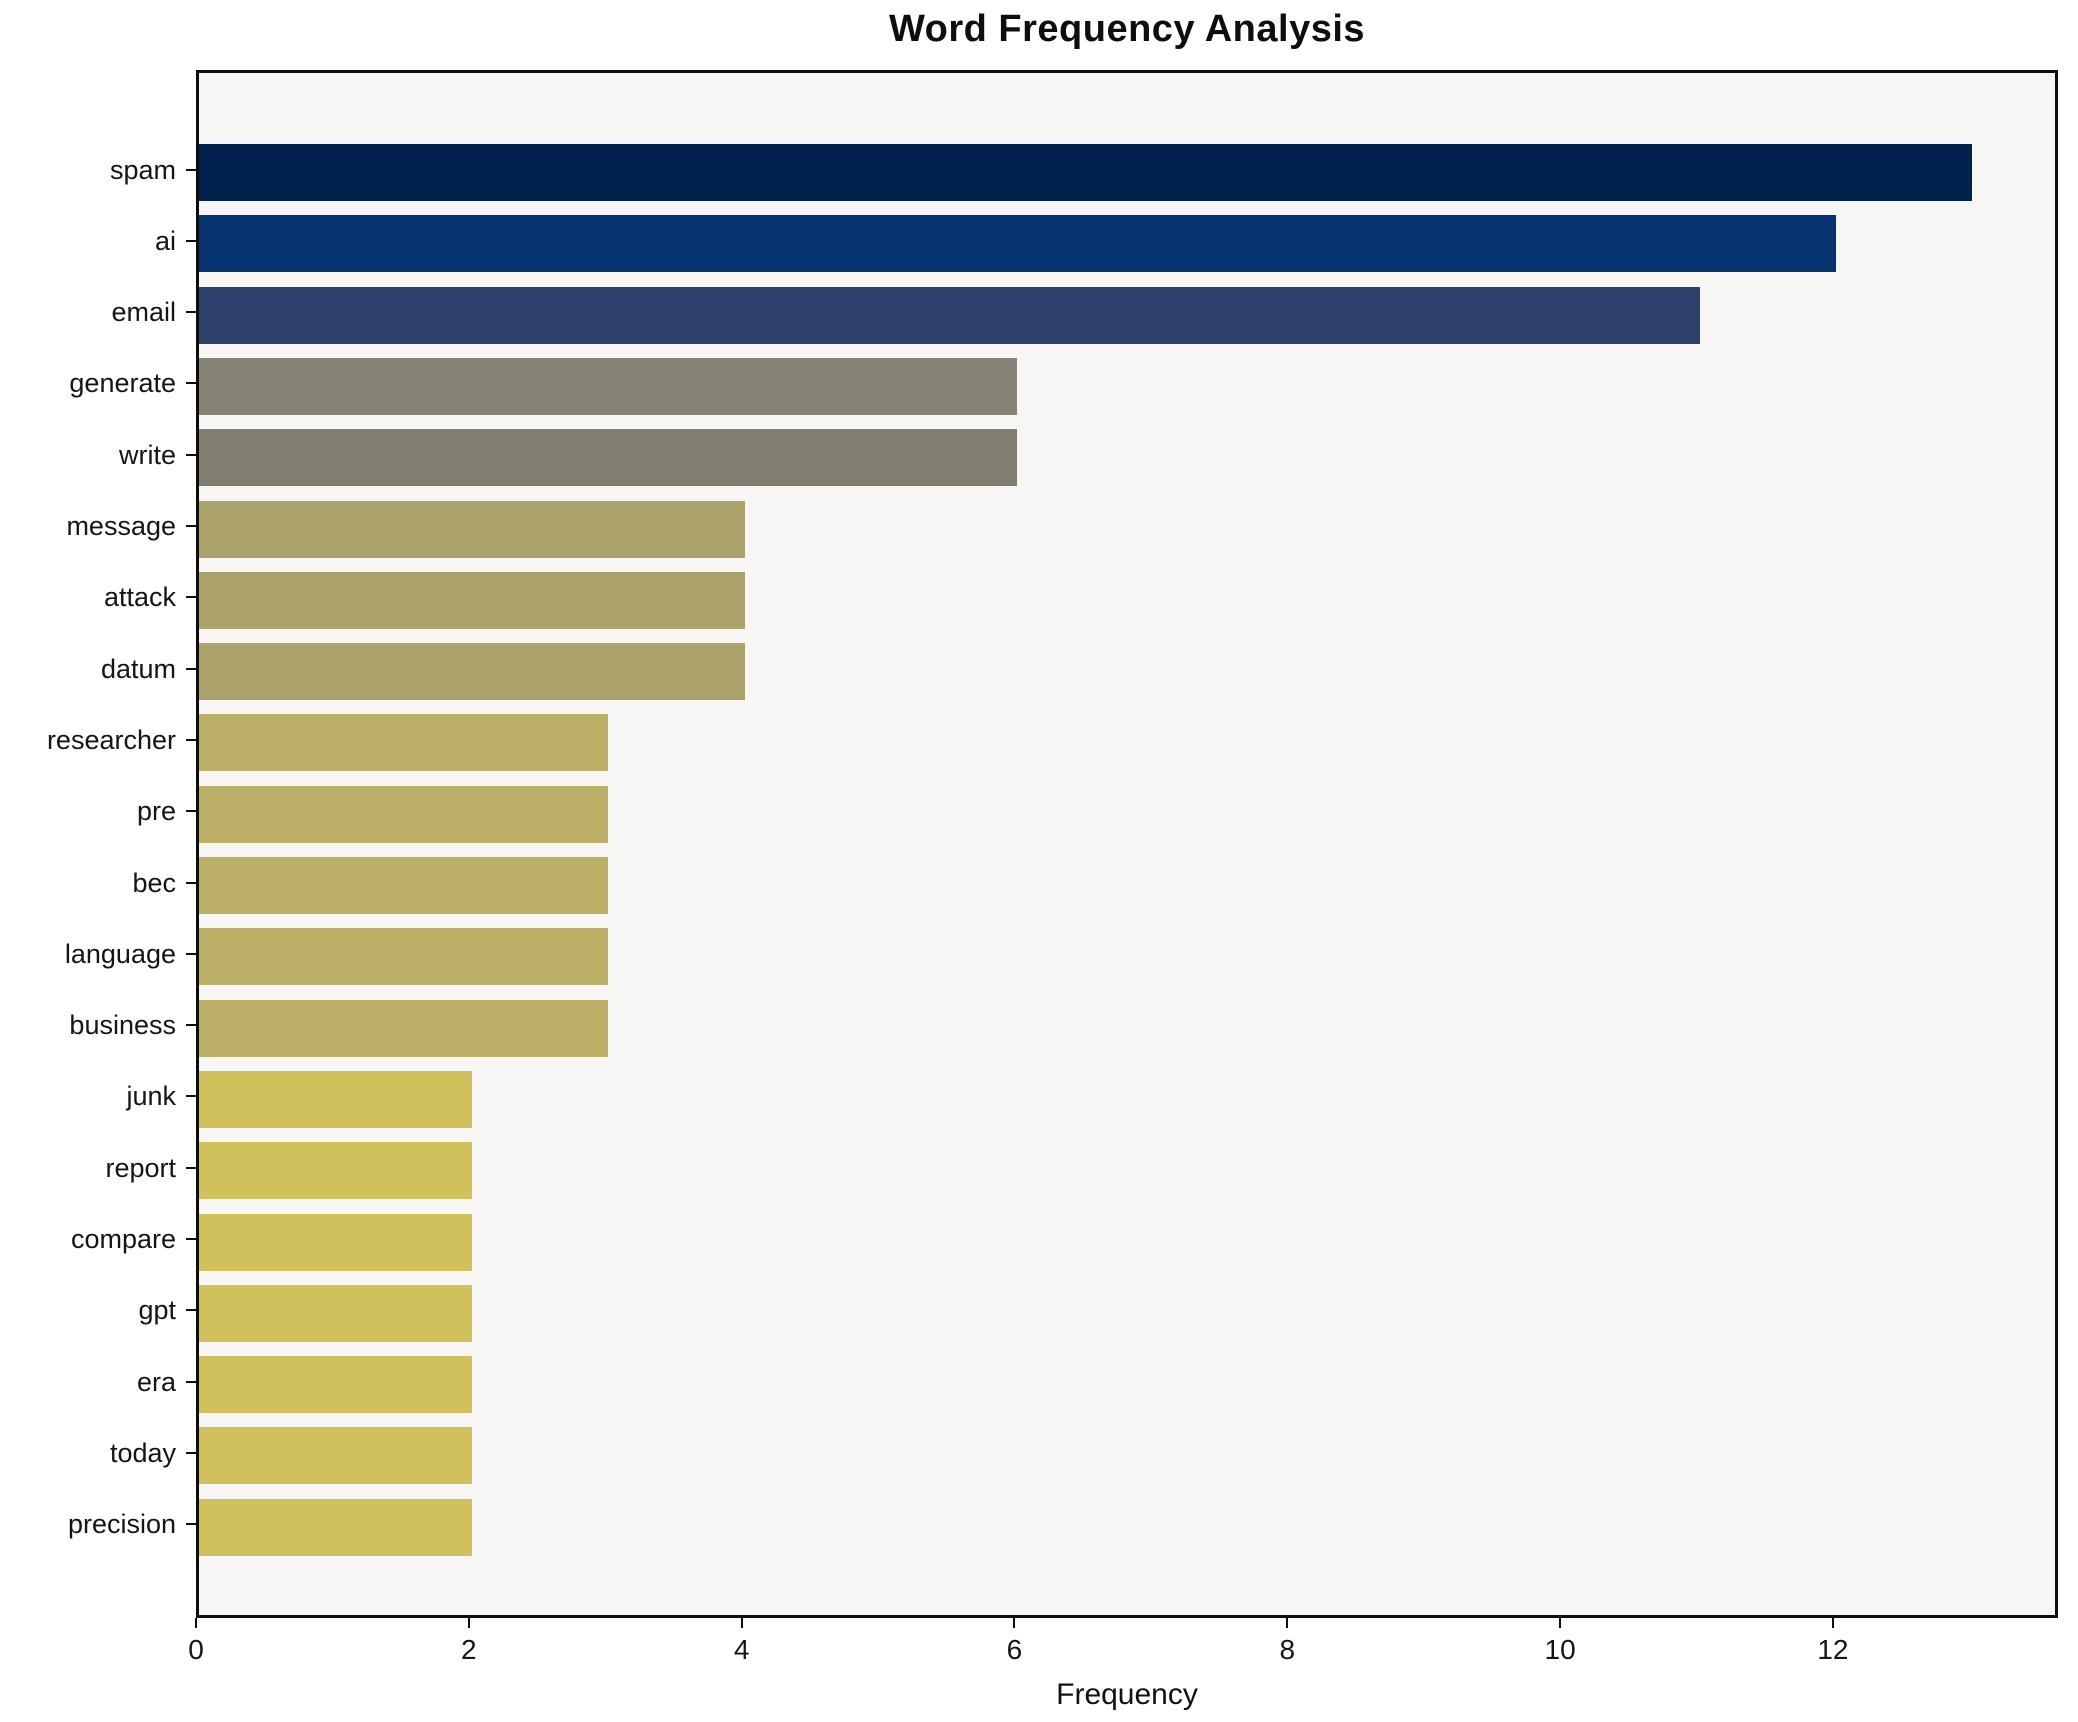 This screenshot has width=2078, height=1722. What do you see at coordinates (121, 1524) in the screenshot?
I see `y-tick-label-precision: precision` at bounding box center [121, 1524].